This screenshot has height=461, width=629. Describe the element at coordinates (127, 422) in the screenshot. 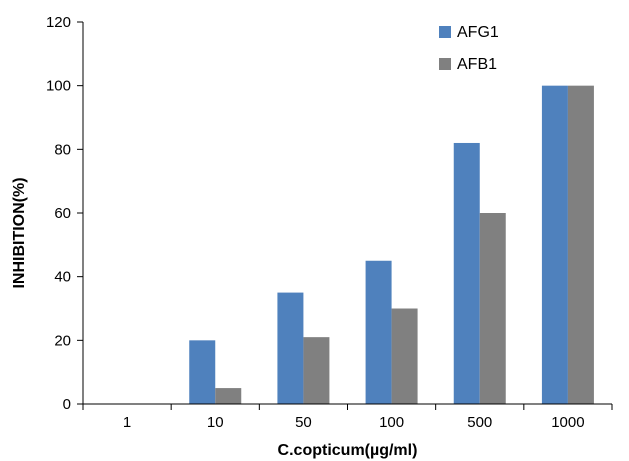

I see `x-tick-label-1: 1` at that location.